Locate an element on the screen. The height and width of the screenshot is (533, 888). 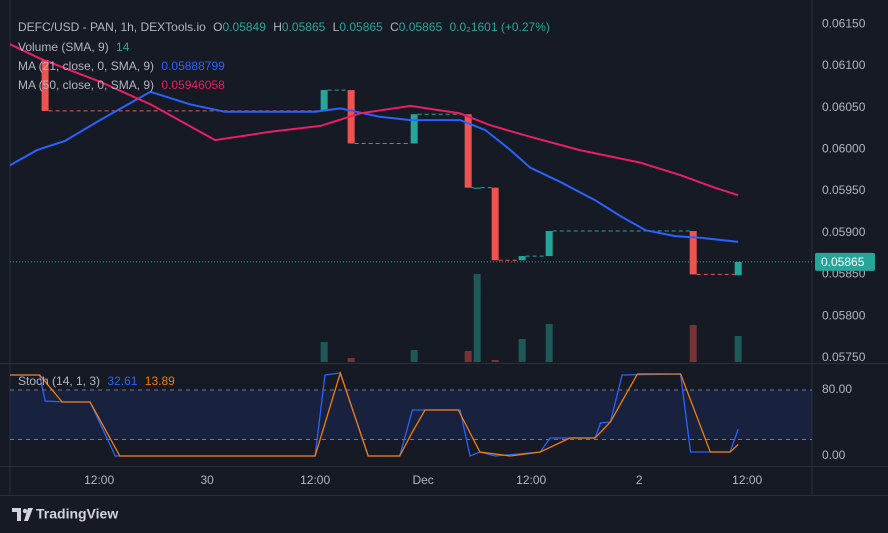
ohlc-value: 0.05849 is located at coordinates (244, 27).